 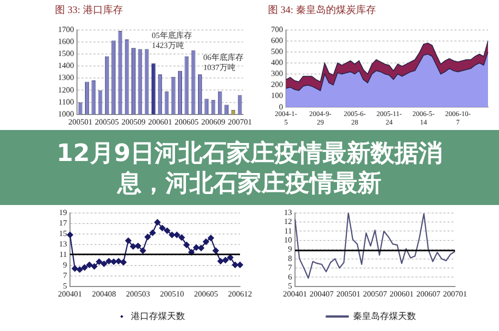 What do you see at coordinates (66, 77) in the screenshot?
I see `y-tick-label: 1300` at bounding box center [66, 77].